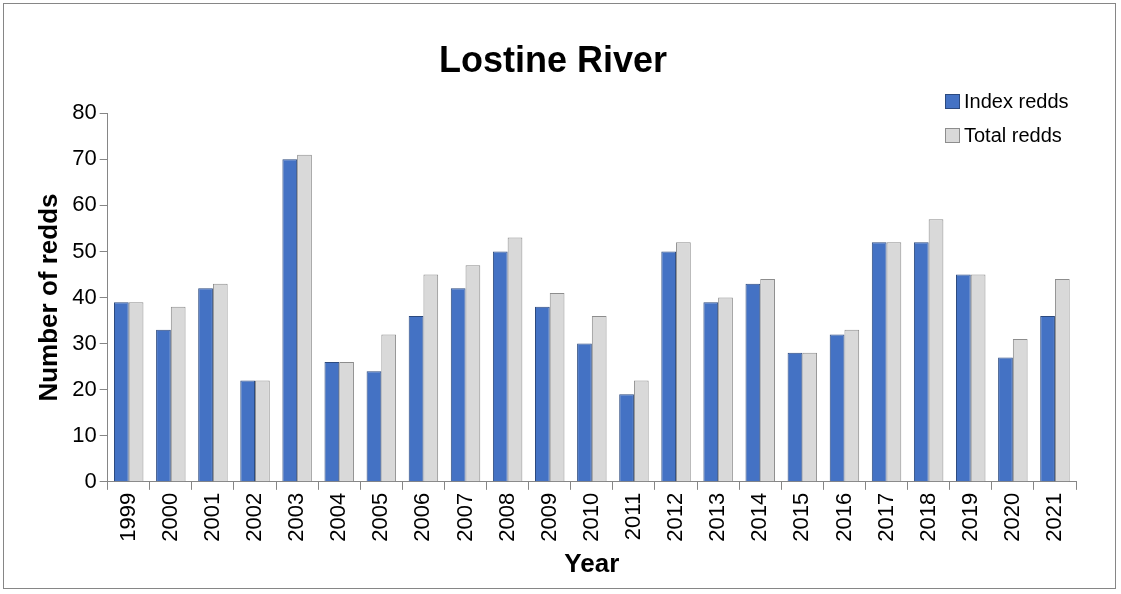  What do you see at coordinates (380, 517) in the screenshot?
I see `x-tick-label: 2005` at bounding box center [380, 517].